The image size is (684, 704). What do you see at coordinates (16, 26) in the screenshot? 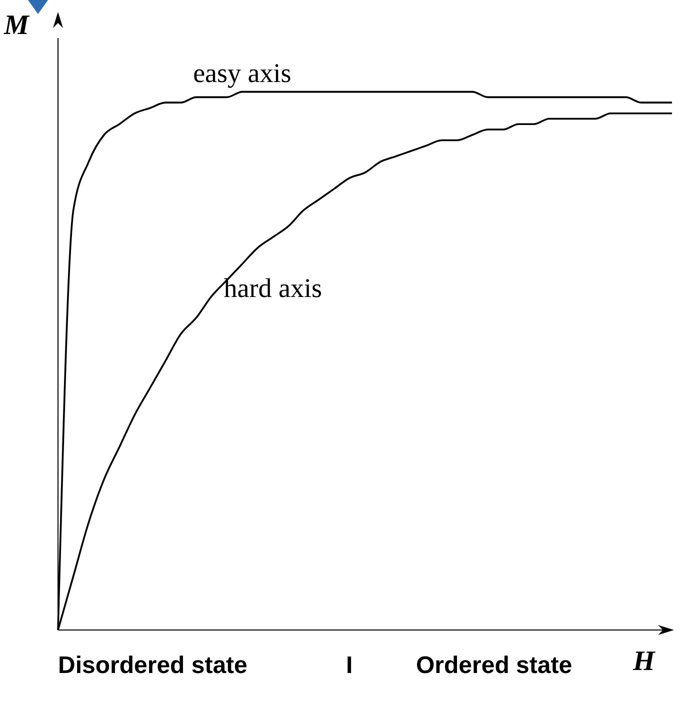
I see `y-axis-title: M` at bounding box center [16, 26].